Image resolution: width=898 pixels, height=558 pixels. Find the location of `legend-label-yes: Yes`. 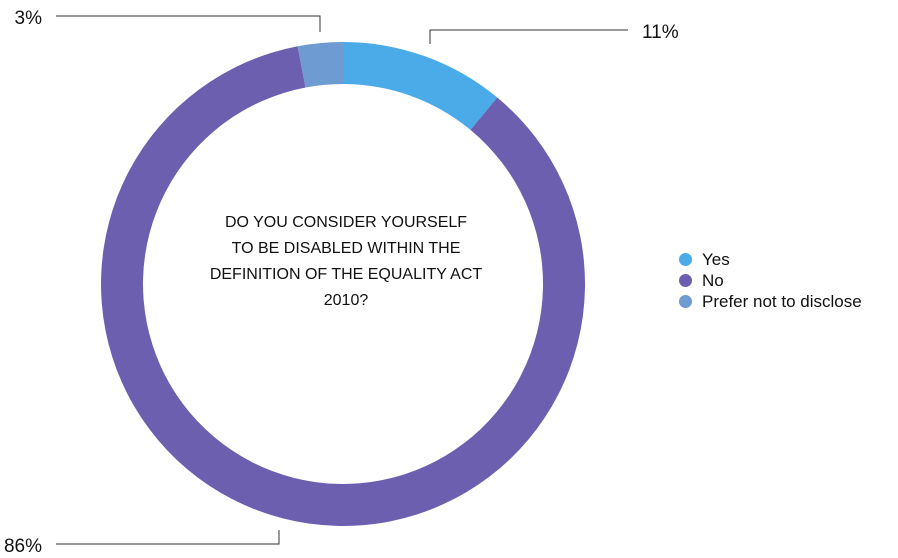

legend-label-yes: Yes is located at coordinates (716, 259).